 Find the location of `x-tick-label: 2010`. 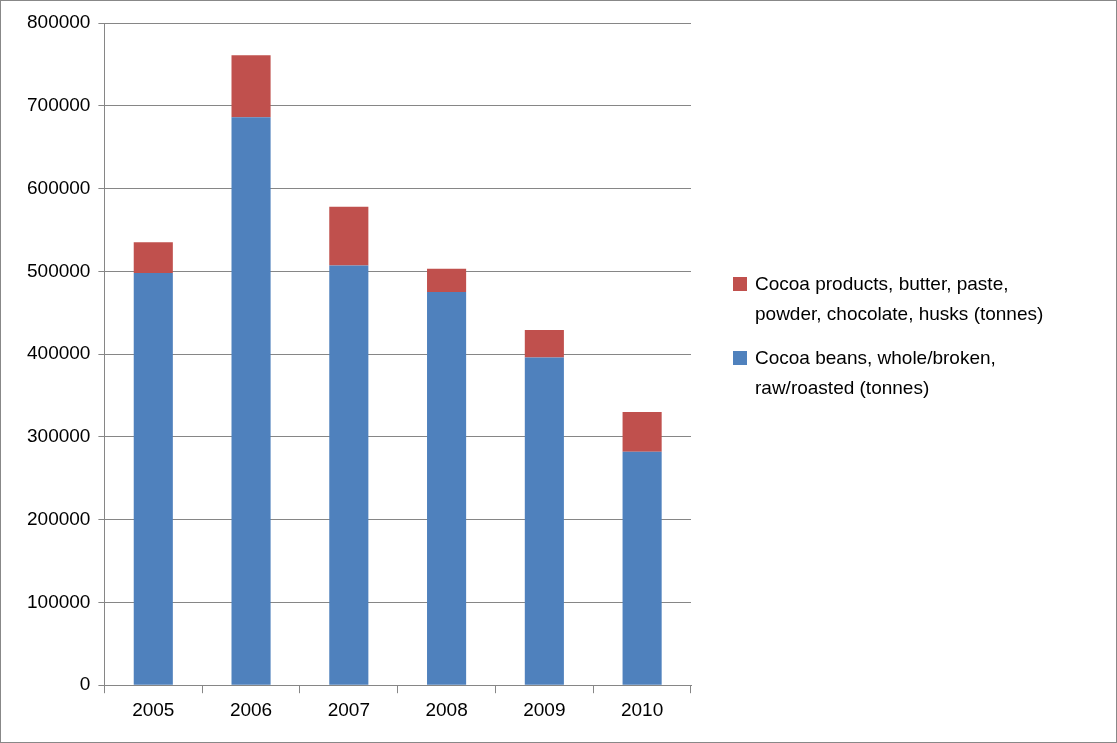

x-tick-label: 2010 is located at coordinates (642, 709).